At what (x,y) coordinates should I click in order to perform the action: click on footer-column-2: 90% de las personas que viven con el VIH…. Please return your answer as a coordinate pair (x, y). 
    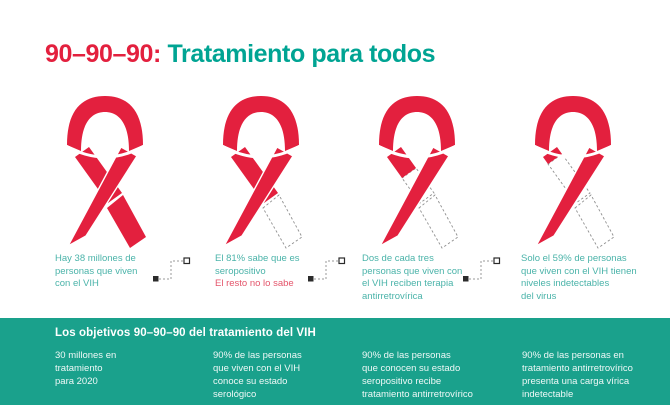
    Looking at the image, I should click on (257, 375).